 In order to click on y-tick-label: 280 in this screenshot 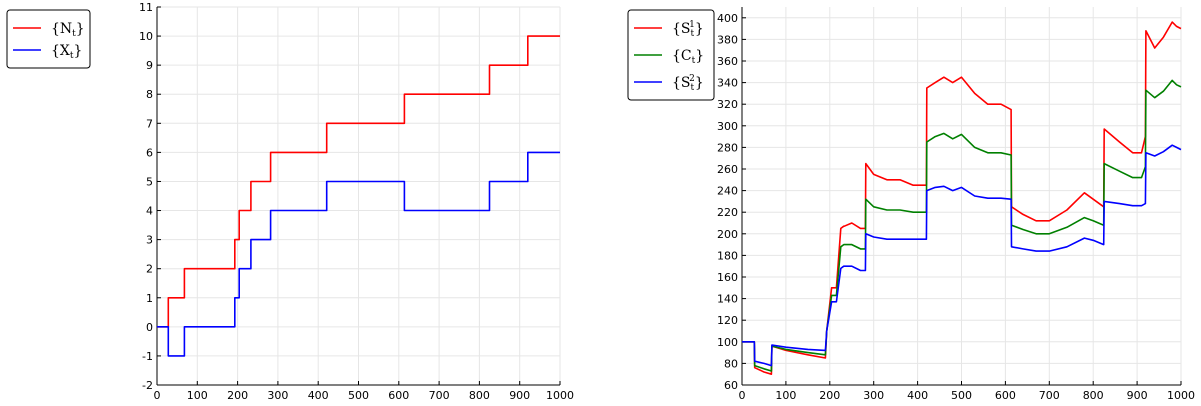, I will do `click(727, 147)`.